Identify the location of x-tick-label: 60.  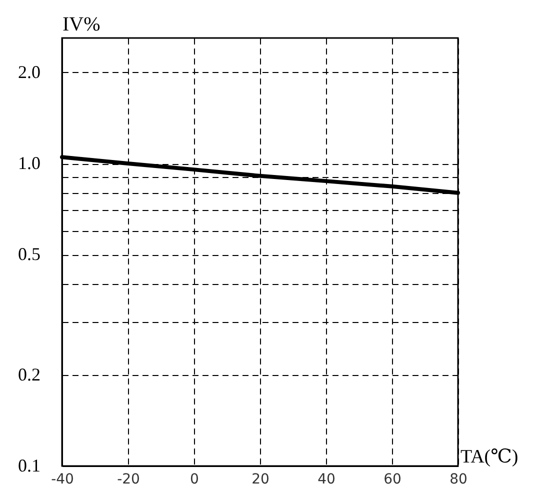
(393, 480).